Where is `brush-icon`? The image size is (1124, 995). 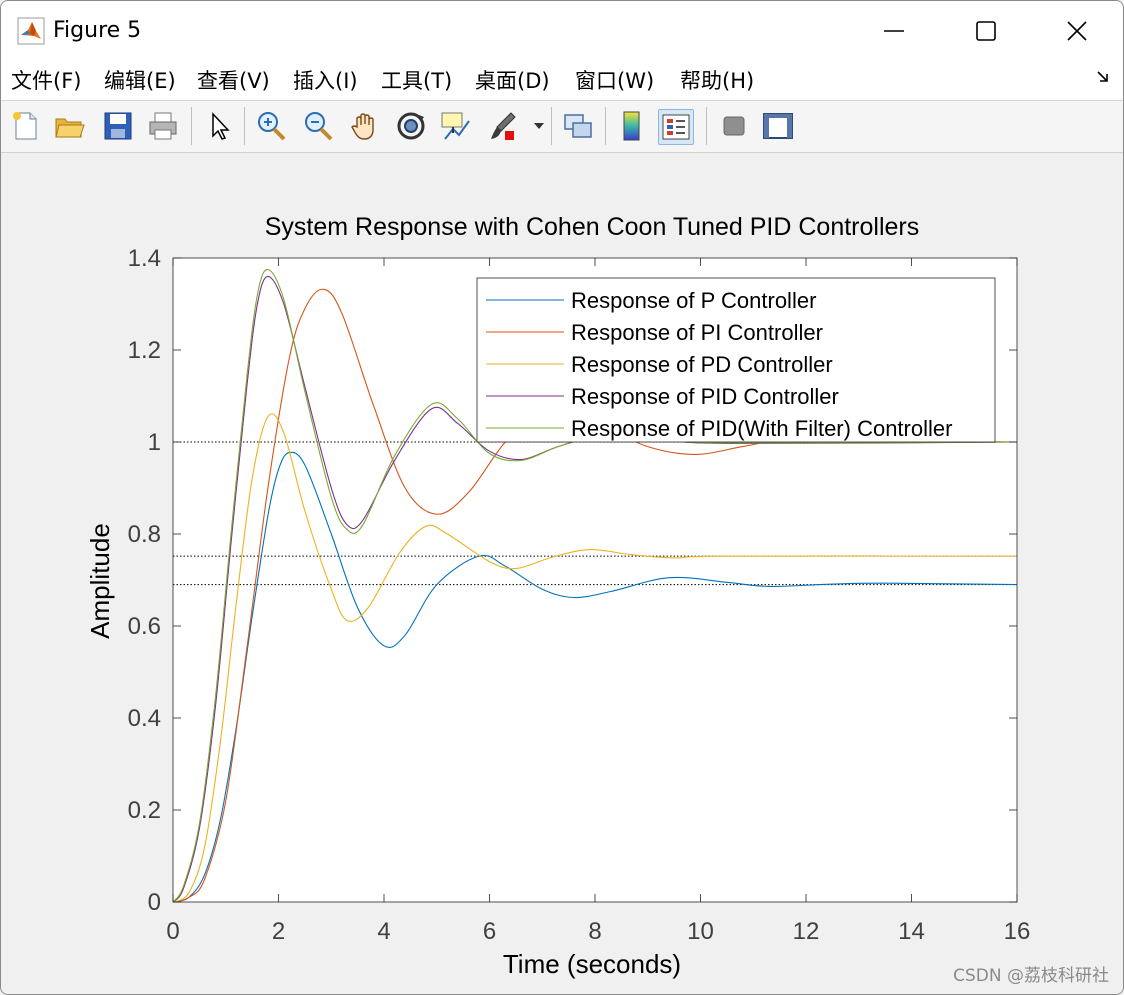
brush-icon is located at coordinates (502, 126).